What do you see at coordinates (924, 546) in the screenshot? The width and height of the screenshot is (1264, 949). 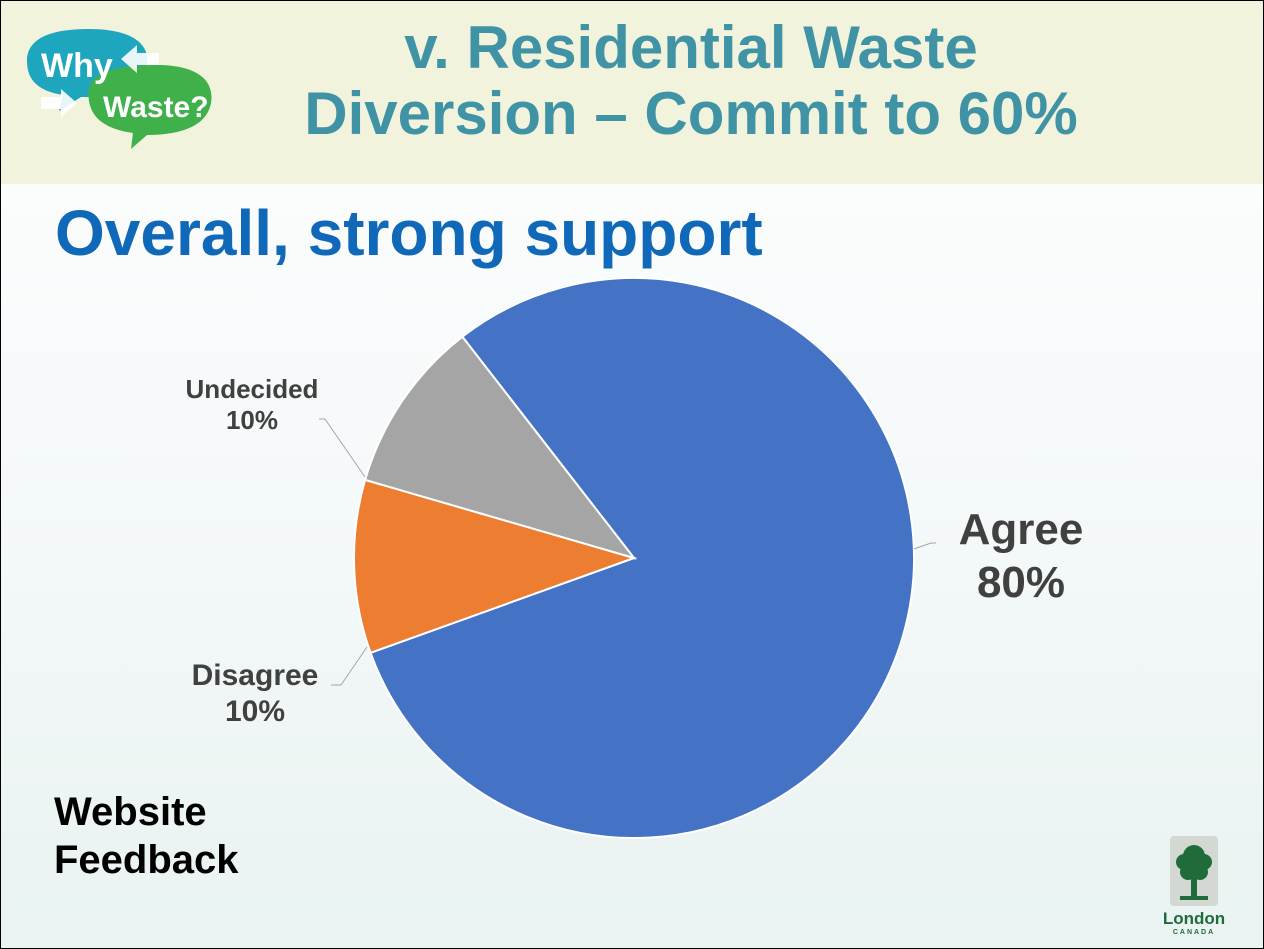 I see `leader-line-agree` at bounding box center [924, 546].